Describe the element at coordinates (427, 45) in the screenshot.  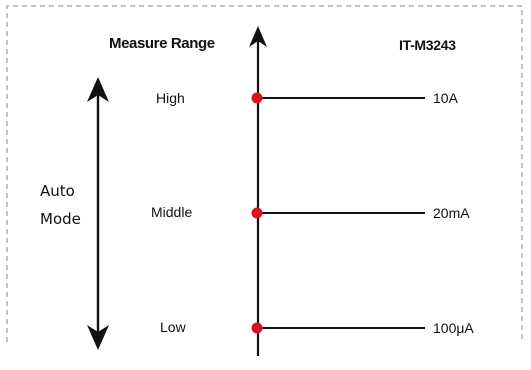
I see `model-number: IT-M3243` at that location.